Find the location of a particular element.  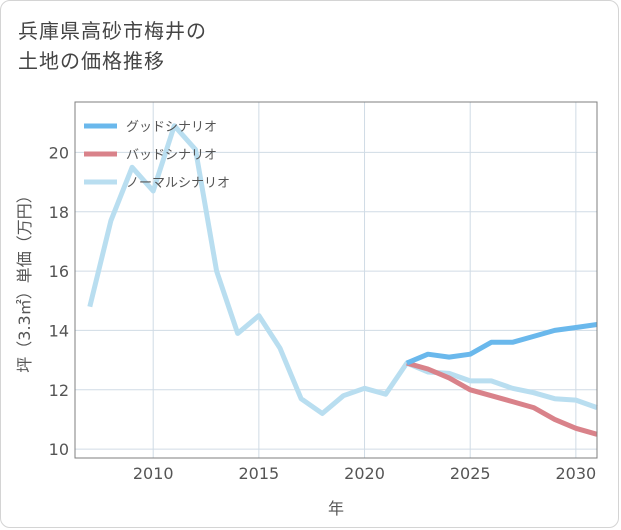

title-line-1: 兵庫県高砂市梅井の is located at coordinates (112, 31).